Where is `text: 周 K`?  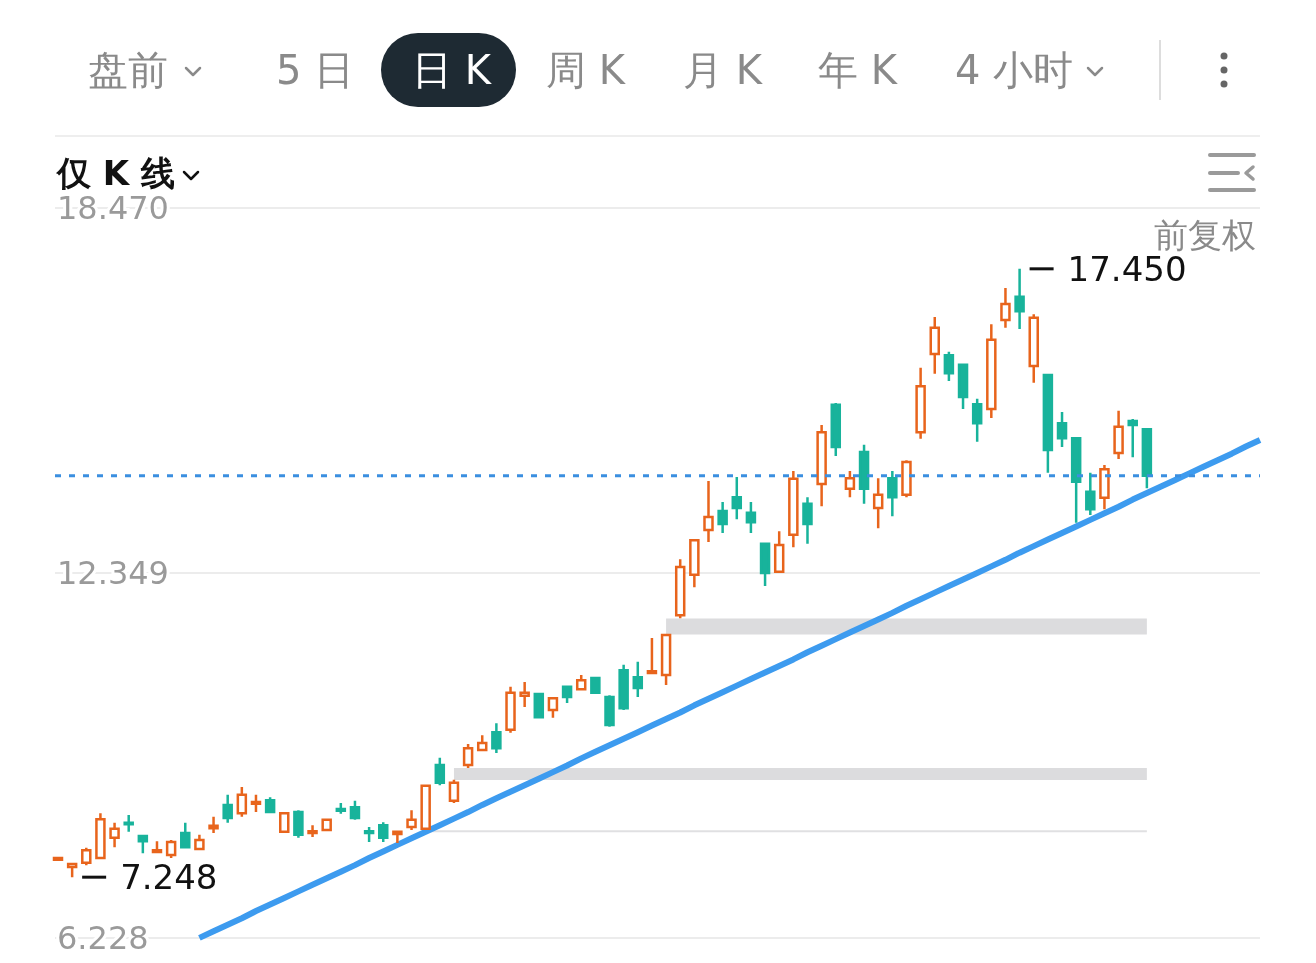 text: 周 K is located at coordinates (586, 70).